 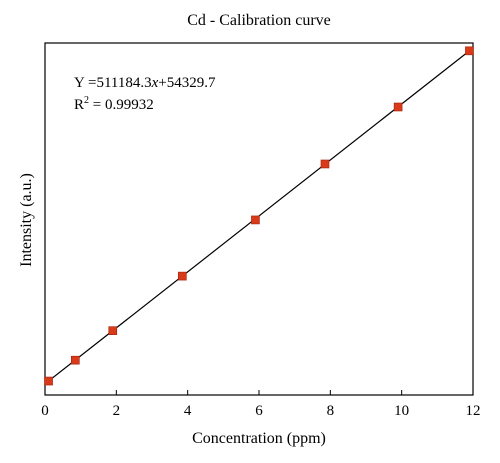 What do you see at coordinates (121, 105) in the screenshot?
I see `r-squared-value: = 0.99932` at bounding box center [121, 105].